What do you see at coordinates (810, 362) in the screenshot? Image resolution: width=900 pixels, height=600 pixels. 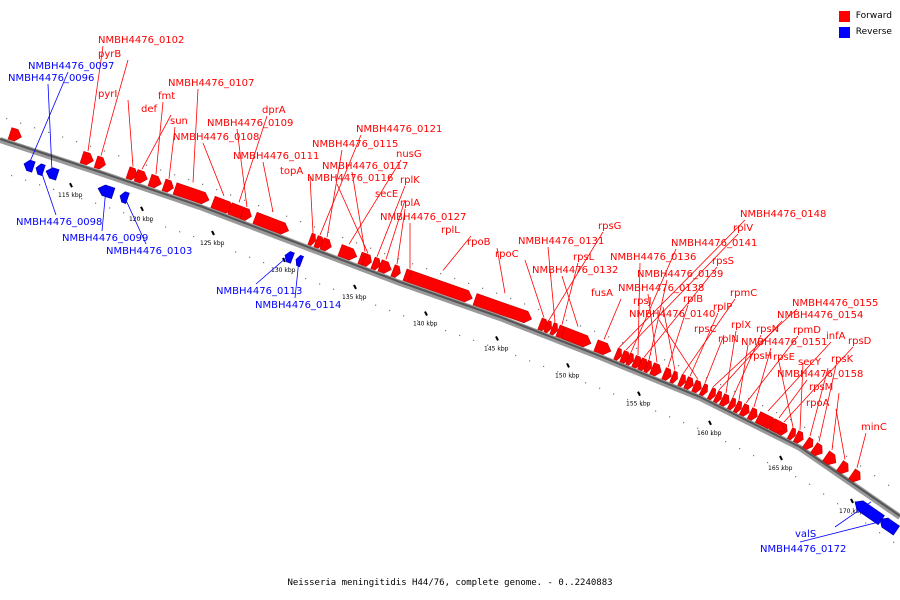 I see `gene-secy-label: secY` at bounding box center [810, 362].